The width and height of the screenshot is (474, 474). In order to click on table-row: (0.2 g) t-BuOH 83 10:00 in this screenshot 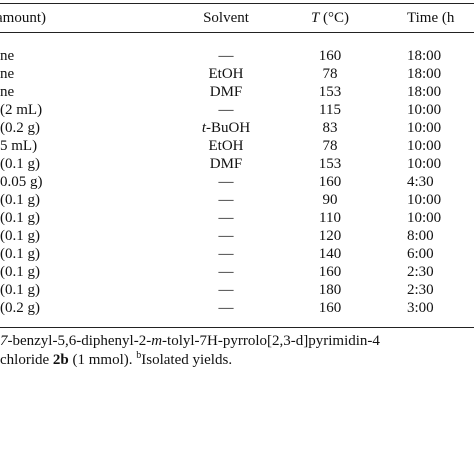, I will do `click(237, 128)`.